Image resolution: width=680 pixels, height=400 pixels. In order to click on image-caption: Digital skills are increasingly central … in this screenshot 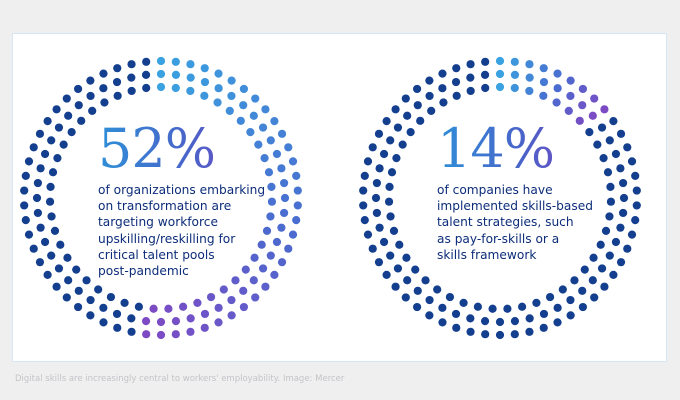, I will do `click(180, 379)`.